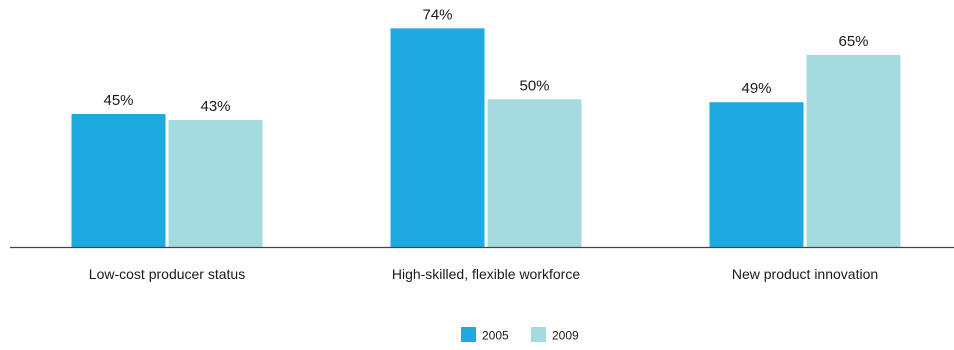  Describe the element at coordinates (565, 336) in the screenshot. I see `legend-label-2009: 2009` at that location.